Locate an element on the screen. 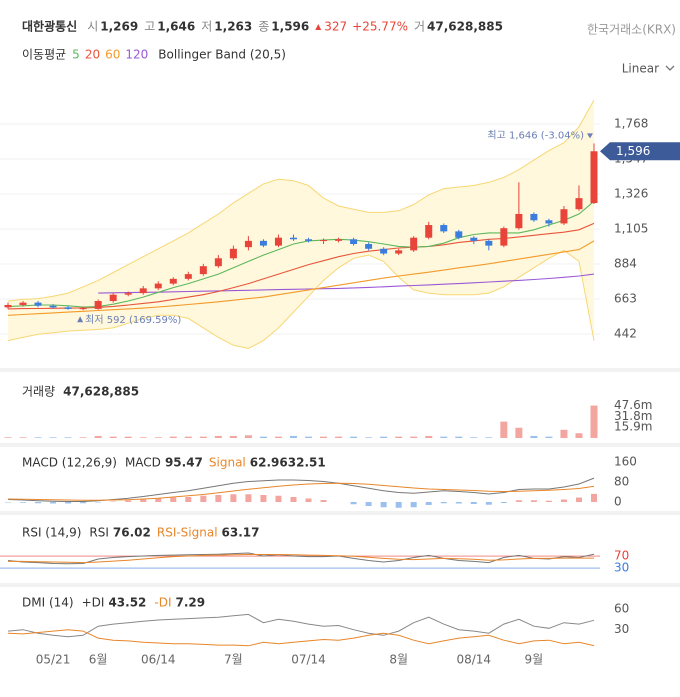 This screenshot has height=697, width=680. quote-label: 고 is located at coordinates (149, 27).